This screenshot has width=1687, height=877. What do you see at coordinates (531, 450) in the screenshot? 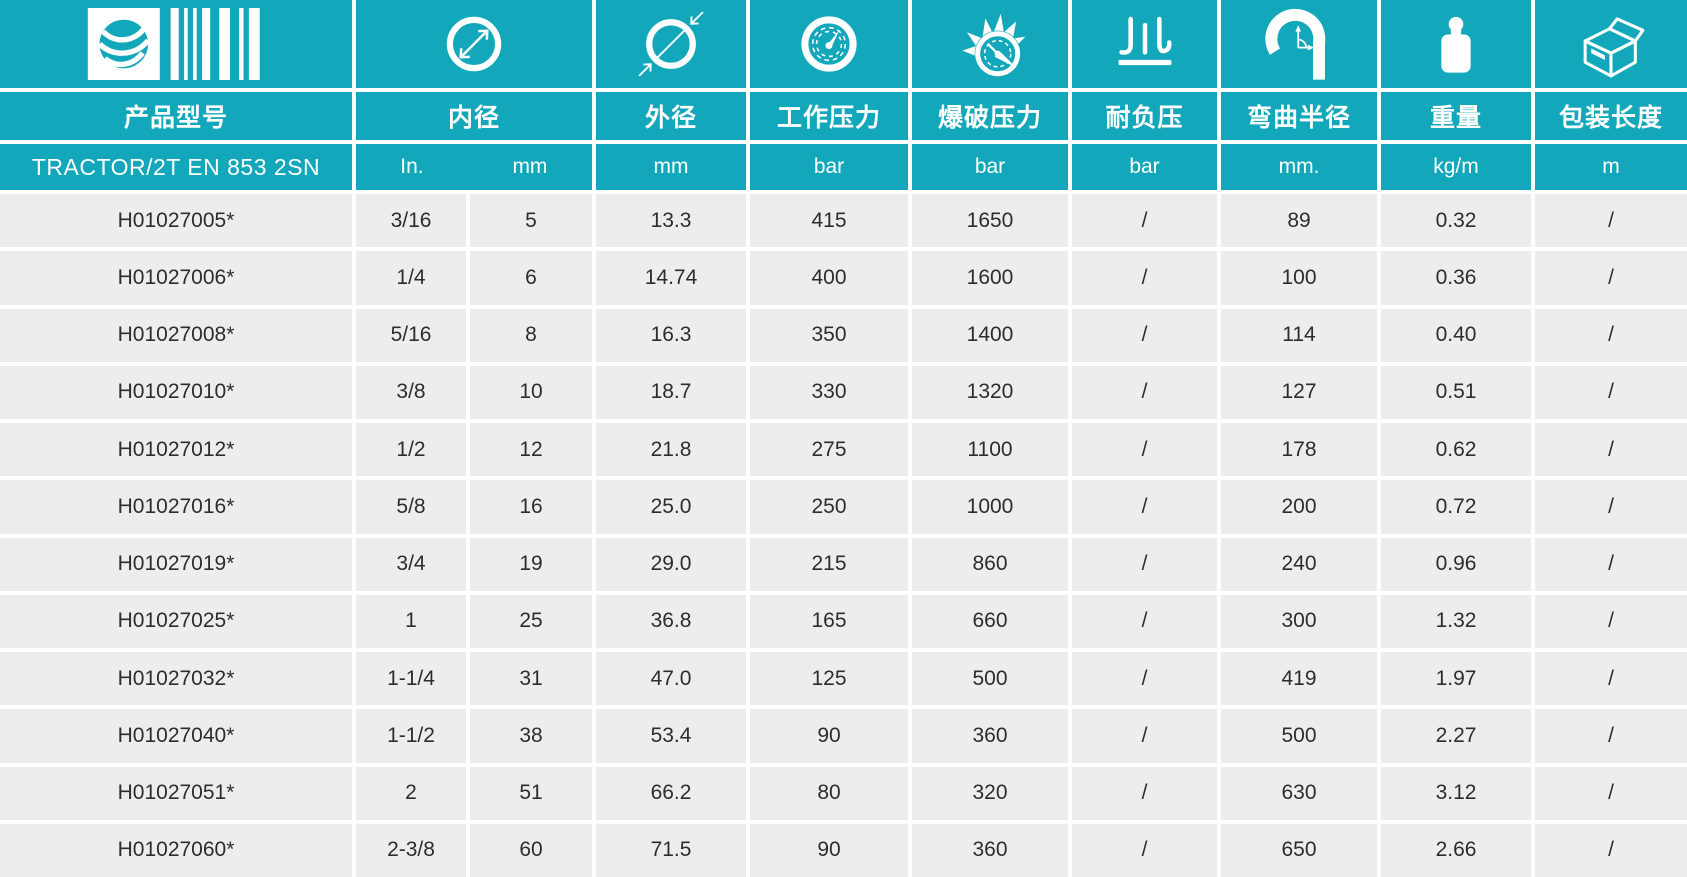
I see `inner-diameter-mm: 12` at bounding box center [531, 450].